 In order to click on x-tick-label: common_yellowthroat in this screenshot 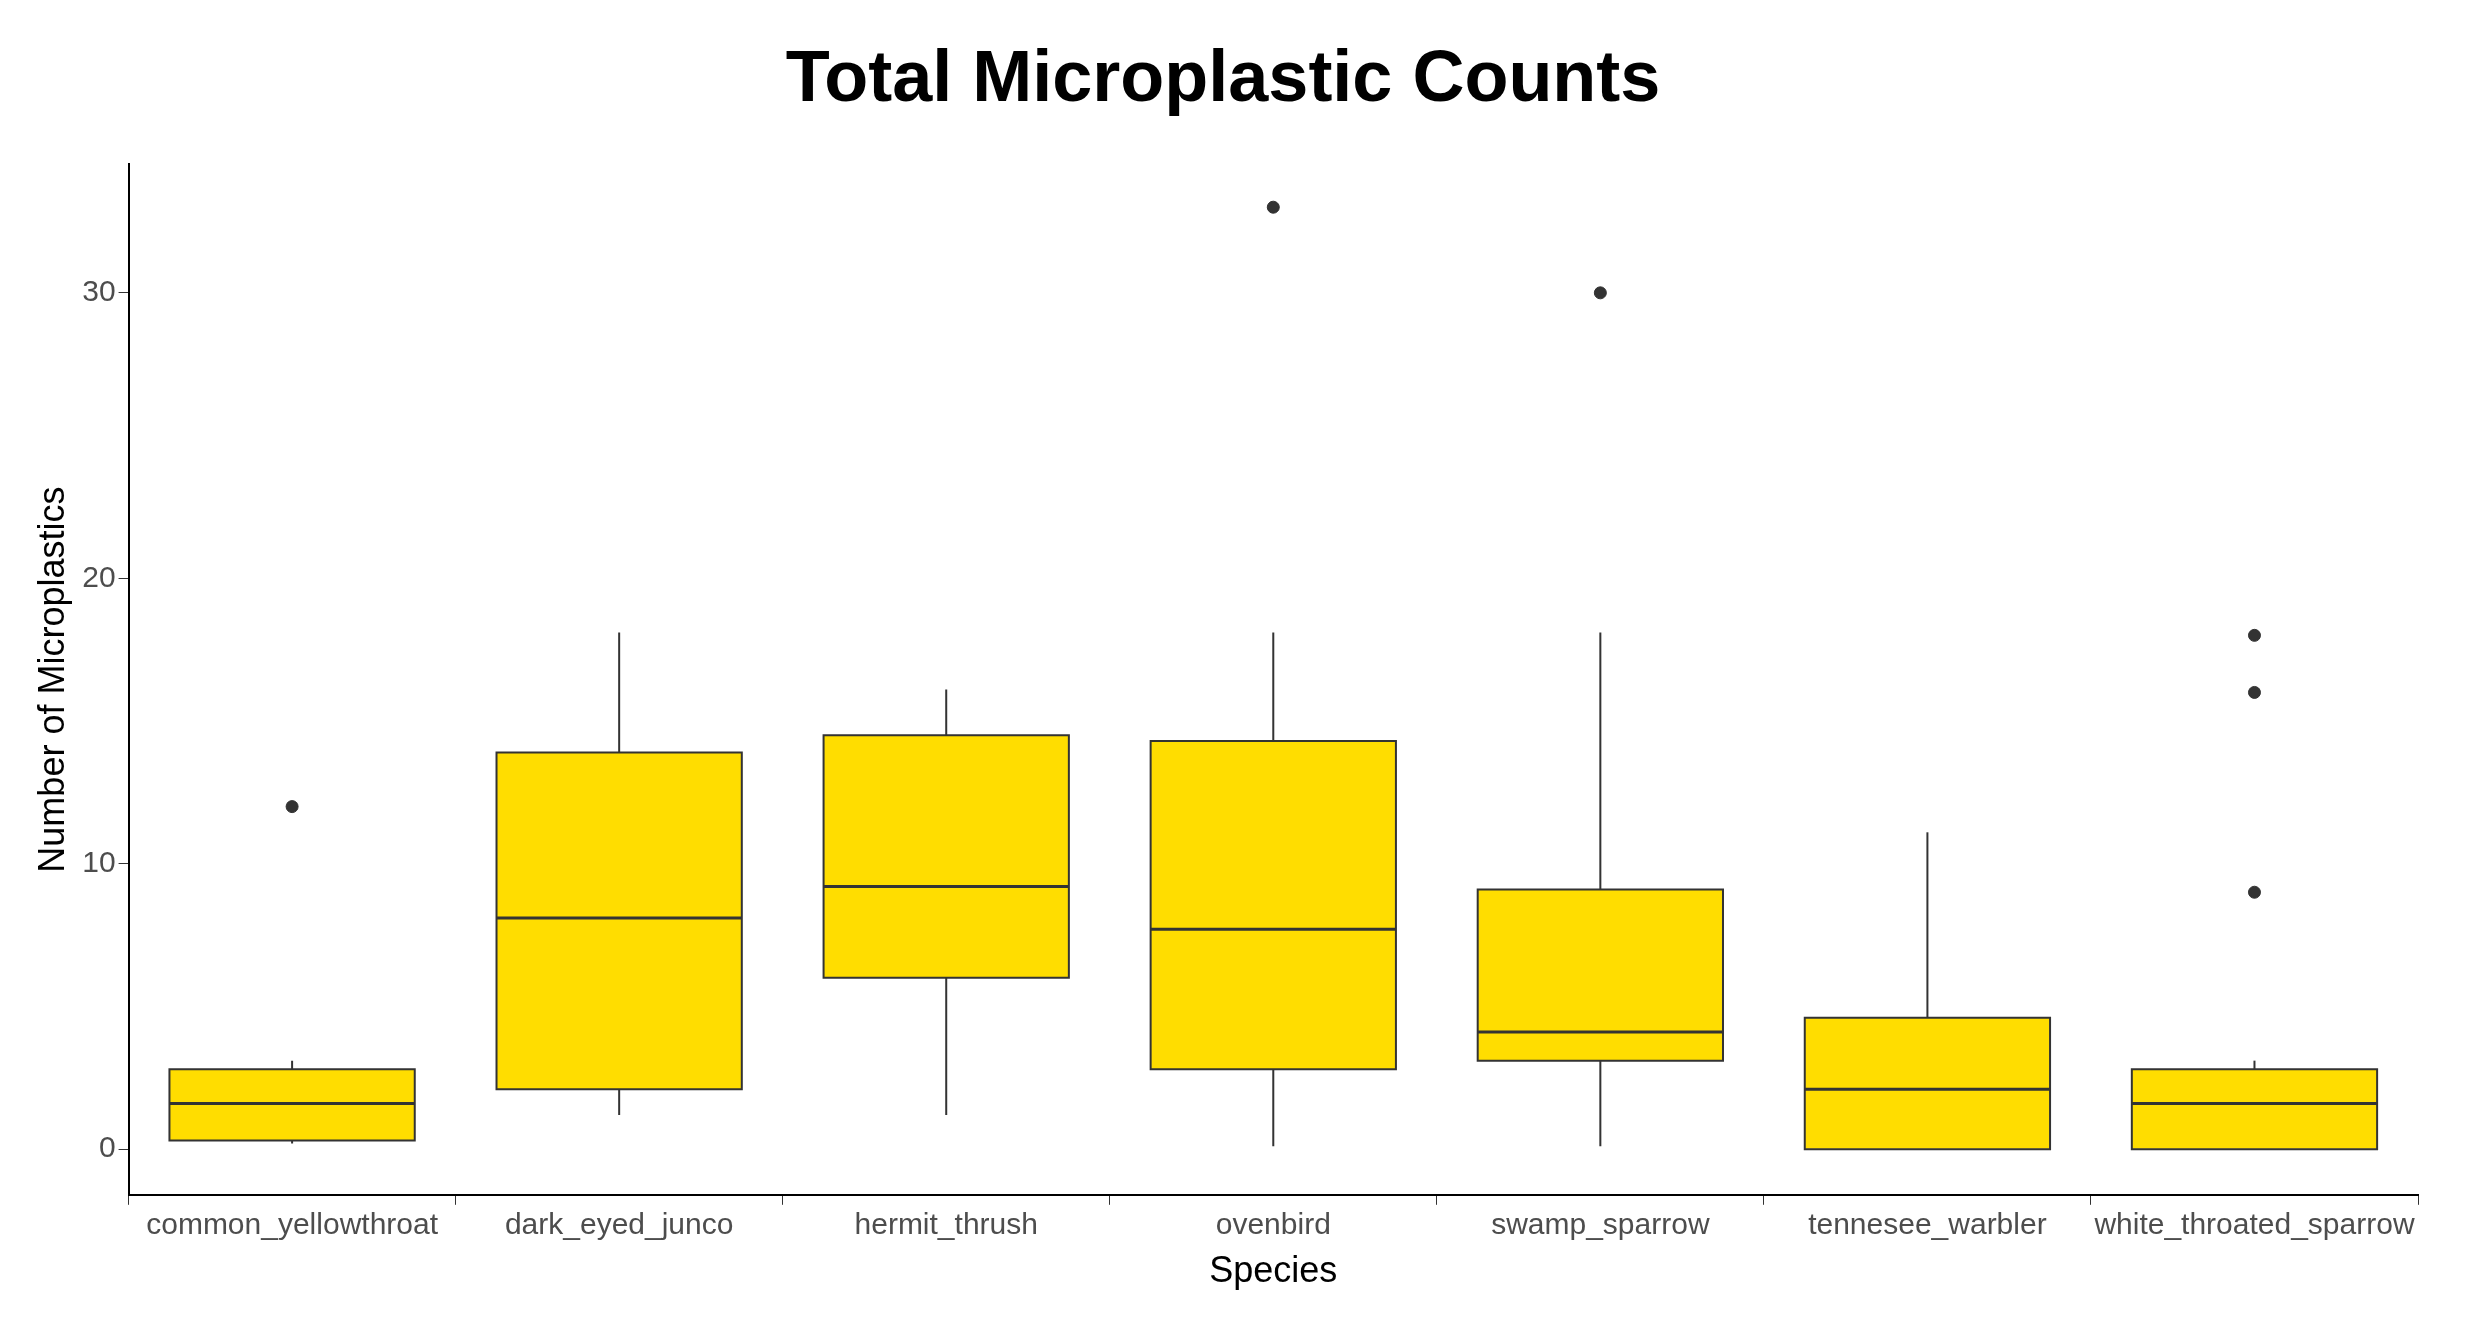, I will do `click(292, 1224)`.